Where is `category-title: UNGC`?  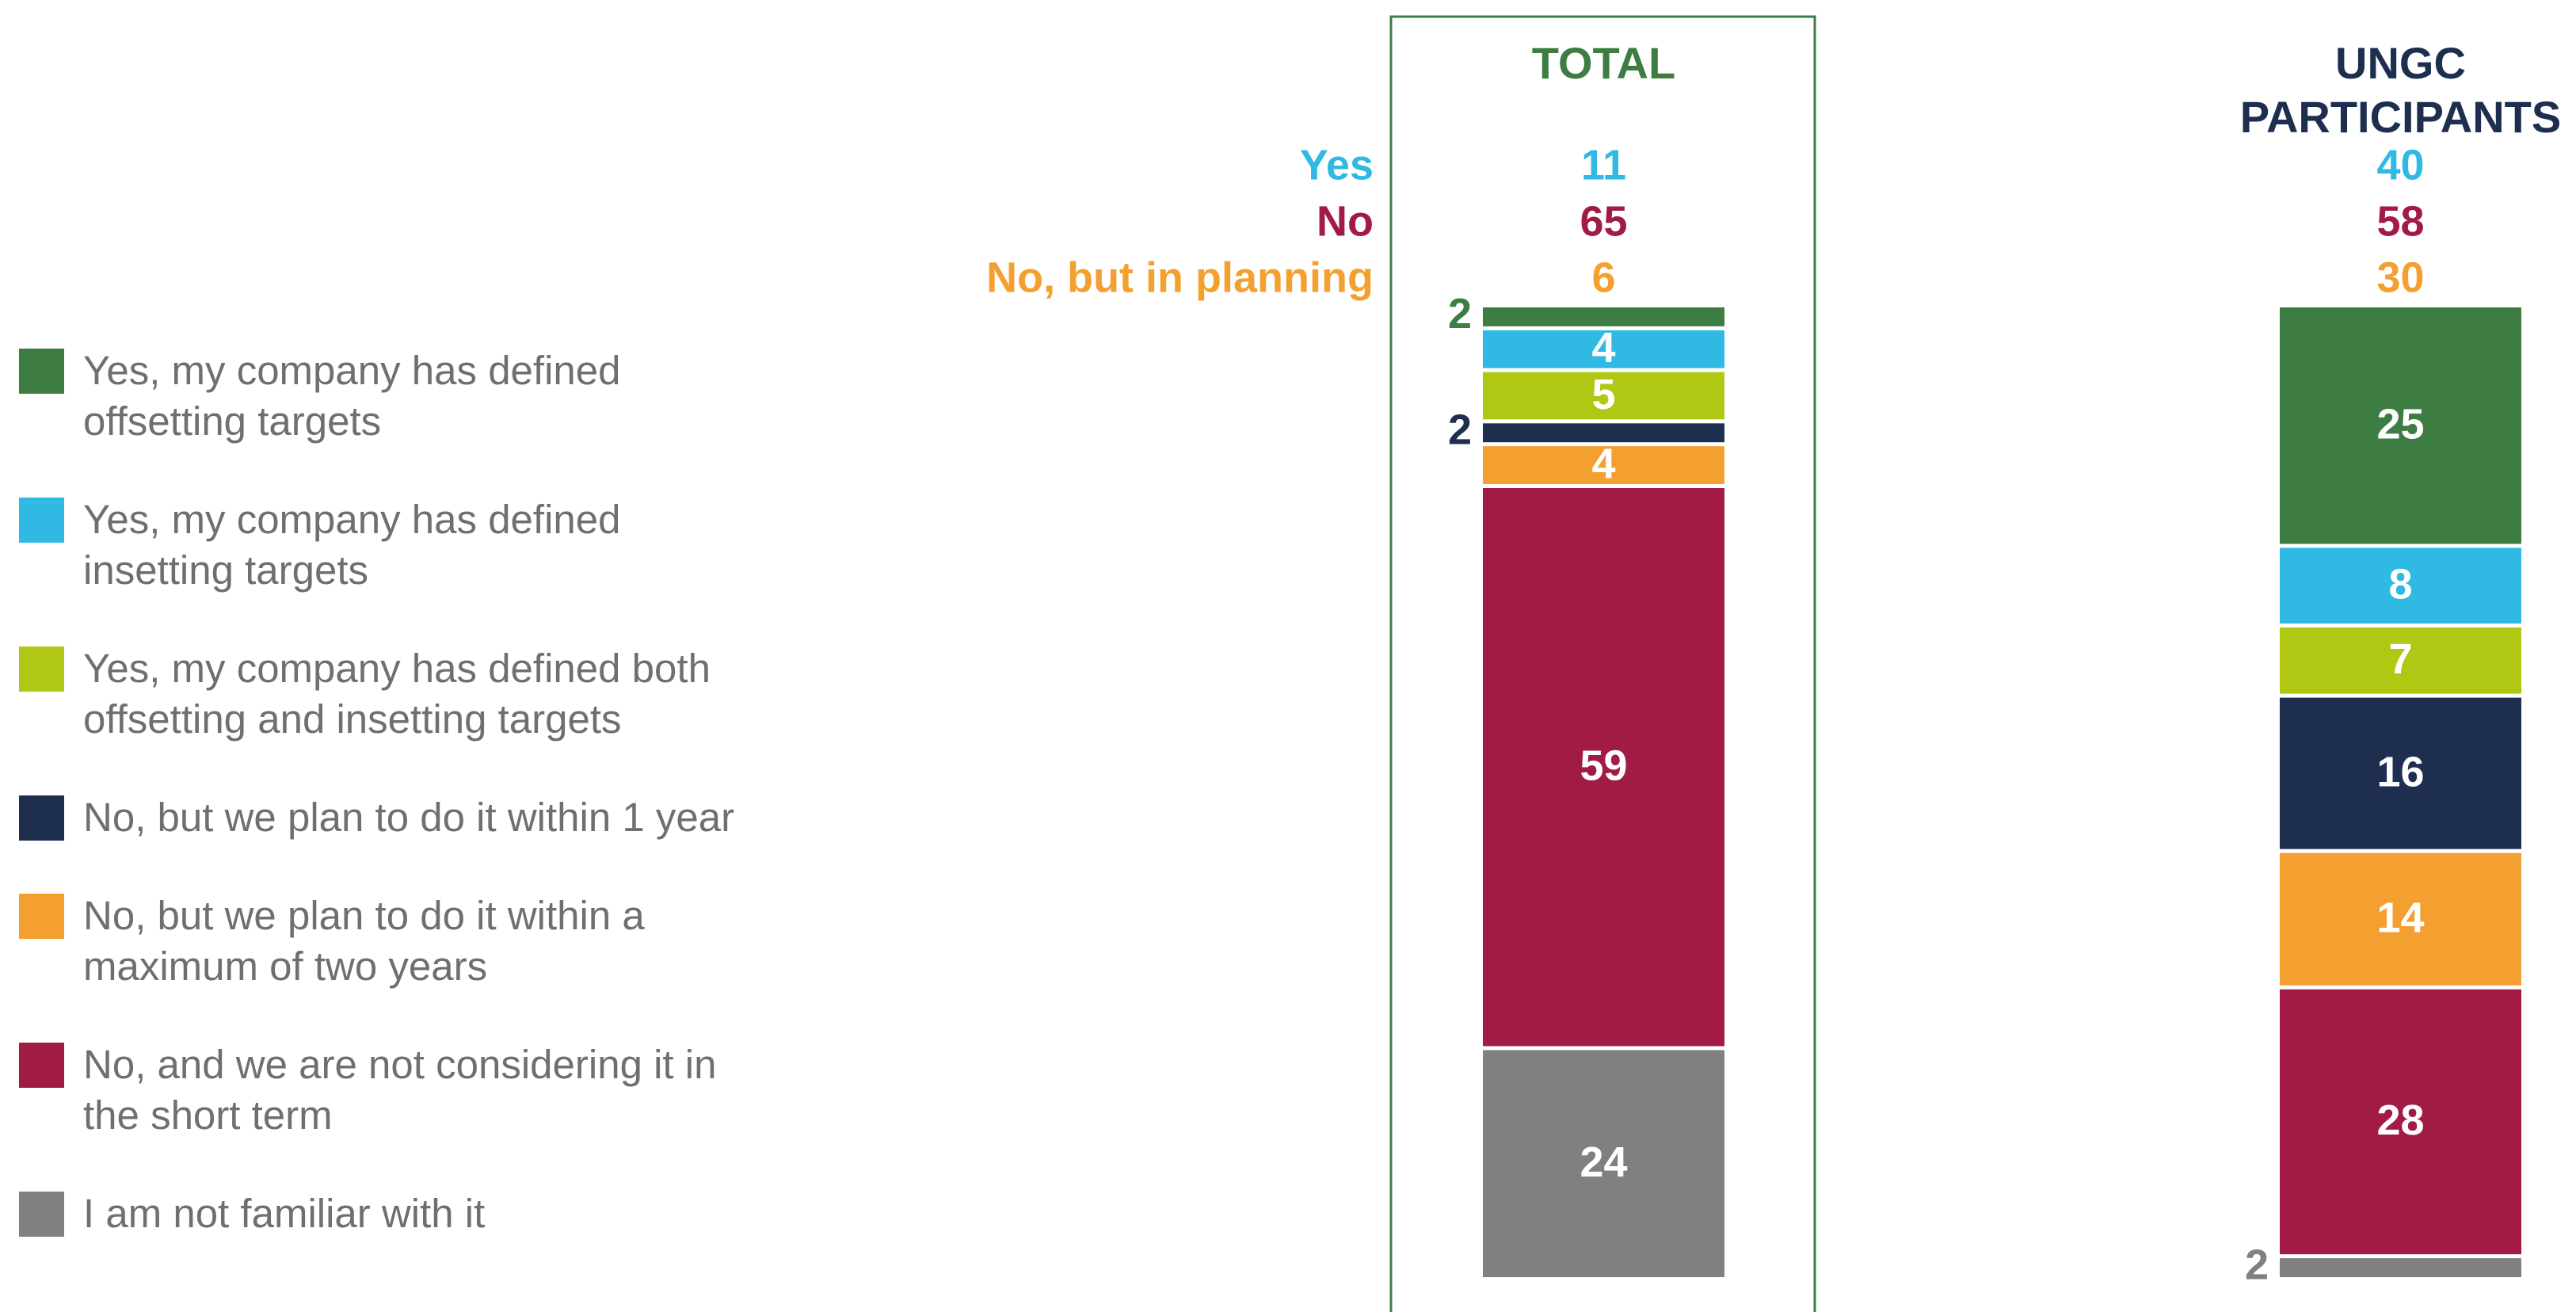
category-title: UNGC is located at coordinates (2400, 63).